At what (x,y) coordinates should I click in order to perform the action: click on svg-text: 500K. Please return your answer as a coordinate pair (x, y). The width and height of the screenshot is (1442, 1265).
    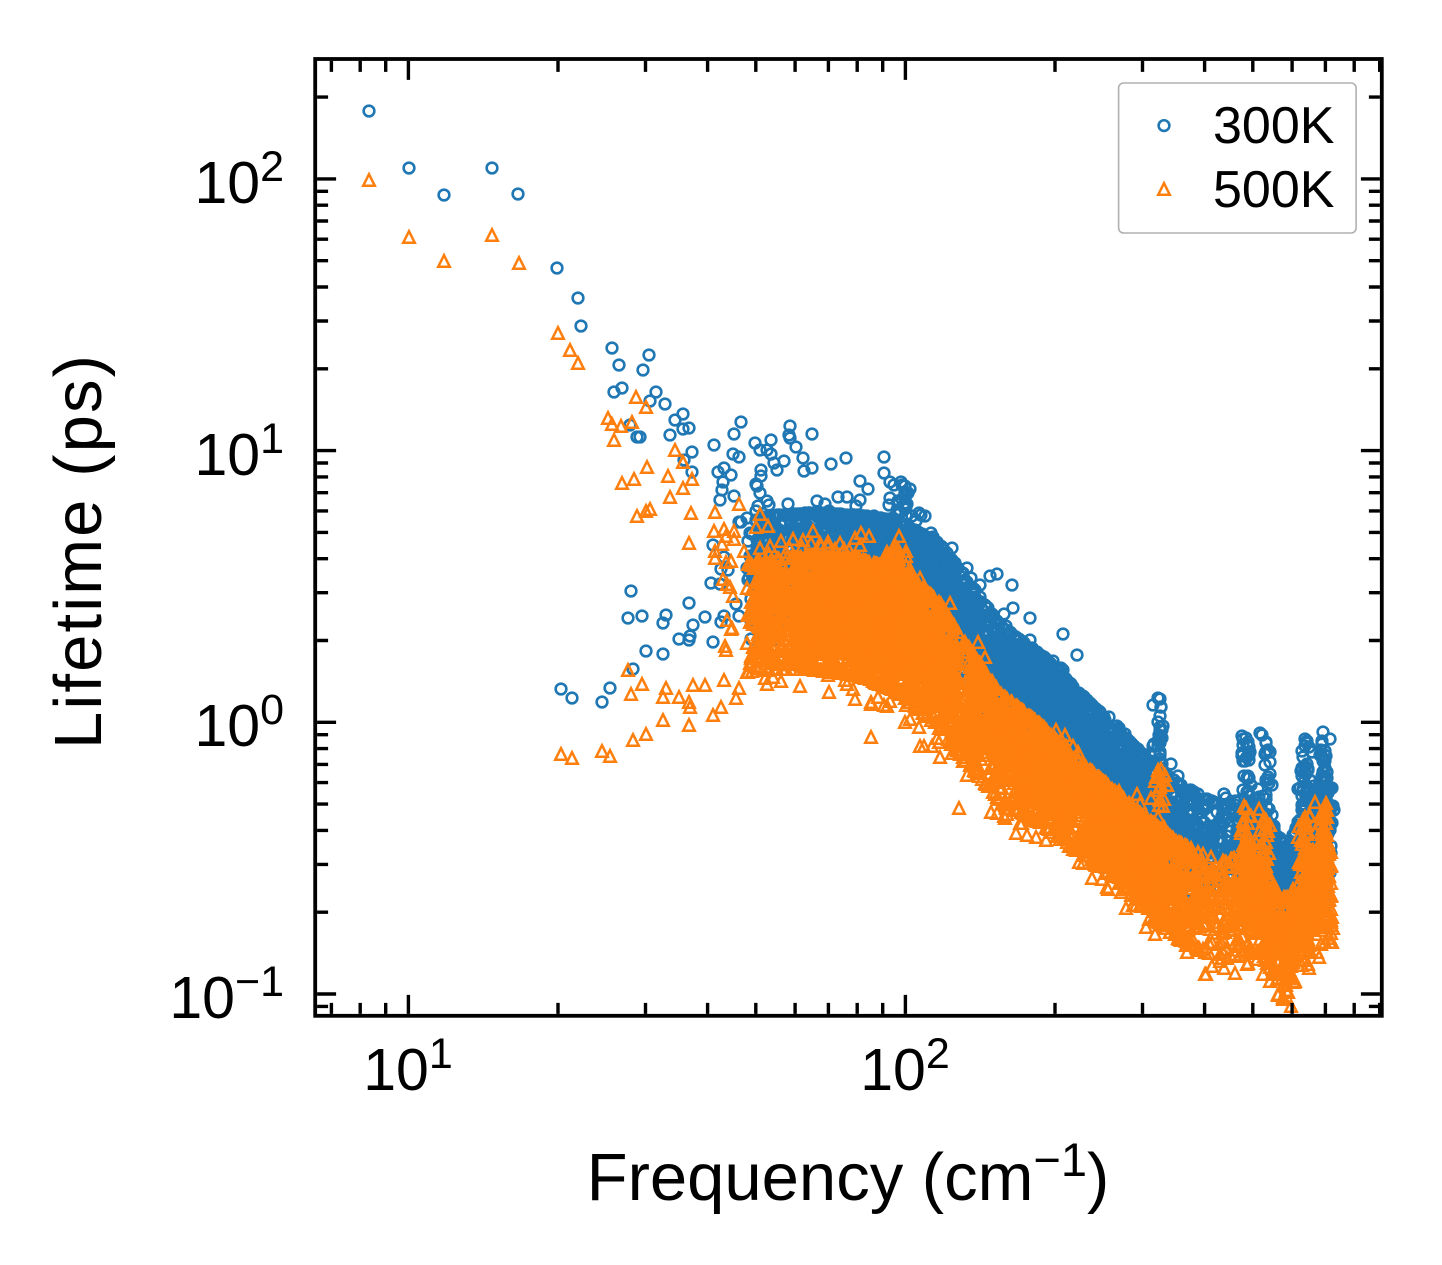
    Looking at the image, I should click on (1274, 190).